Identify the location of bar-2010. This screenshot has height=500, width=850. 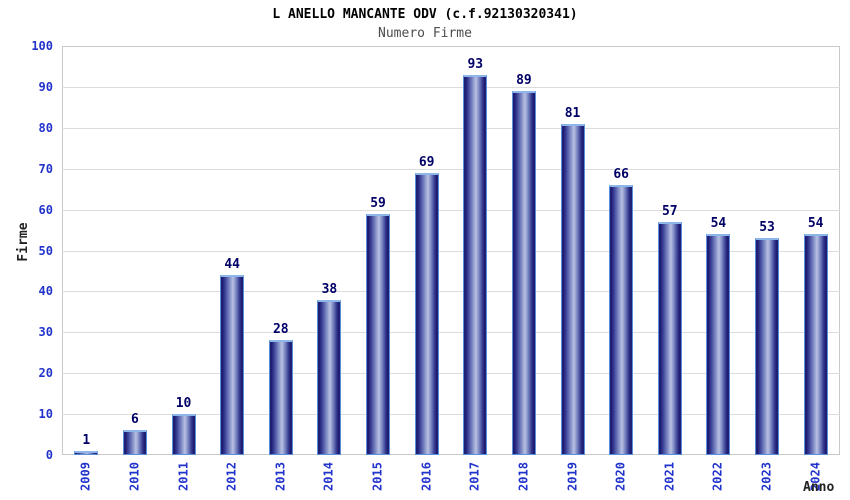
(134, 442).